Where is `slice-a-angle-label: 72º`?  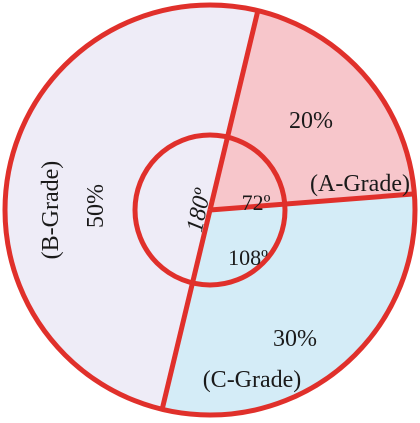 slice-a-angle-label: 72º is located at coordinates (256, 202).